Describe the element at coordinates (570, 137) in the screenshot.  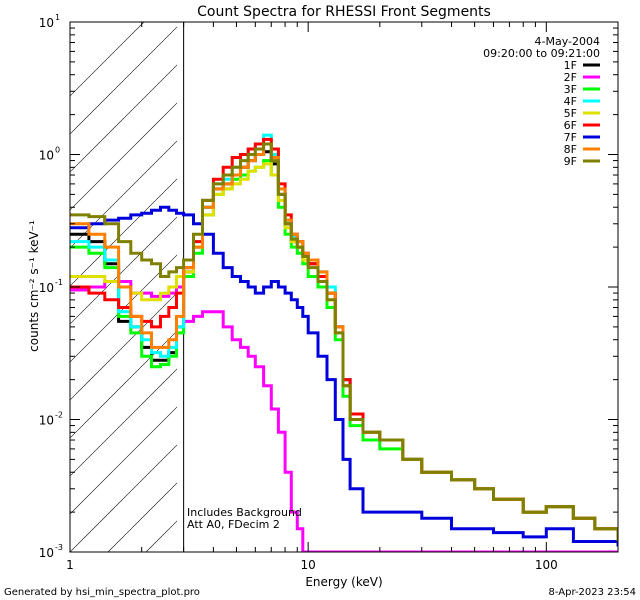
I see `legend-label-7F: 7F` at that location.